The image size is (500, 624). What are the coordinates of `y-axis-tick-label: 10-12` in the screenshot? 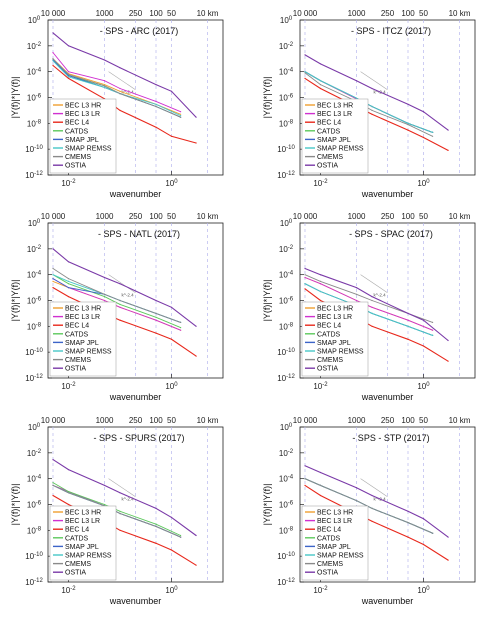 It's located at (34, 582).